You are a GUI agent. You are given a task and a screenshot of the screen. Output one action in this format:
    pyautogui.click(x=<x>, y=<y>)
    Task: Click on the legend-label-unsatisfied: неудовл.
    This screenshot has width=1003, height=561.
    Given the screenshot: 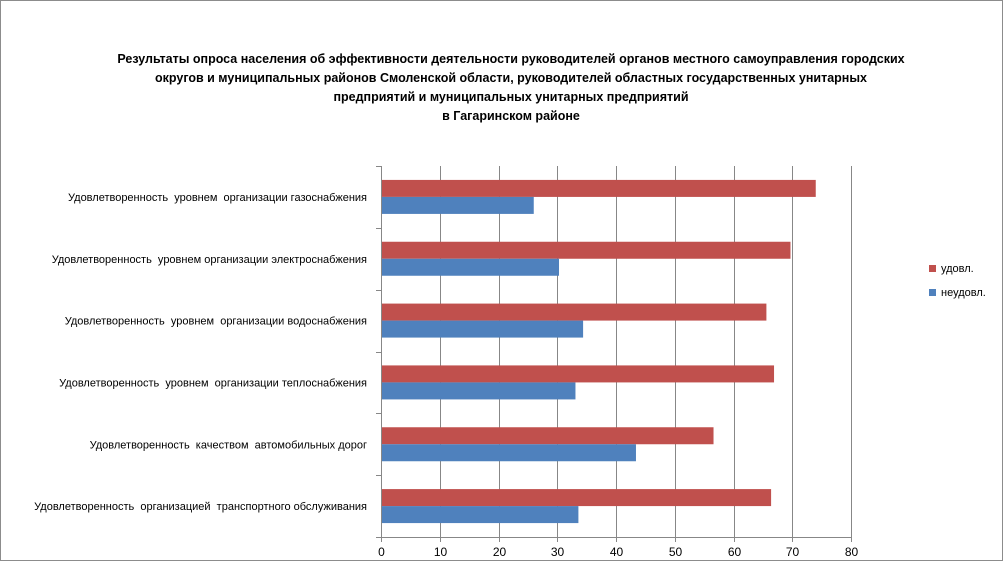 What is the action you would take?
    pyautogui.click(x=963, y=293)
    